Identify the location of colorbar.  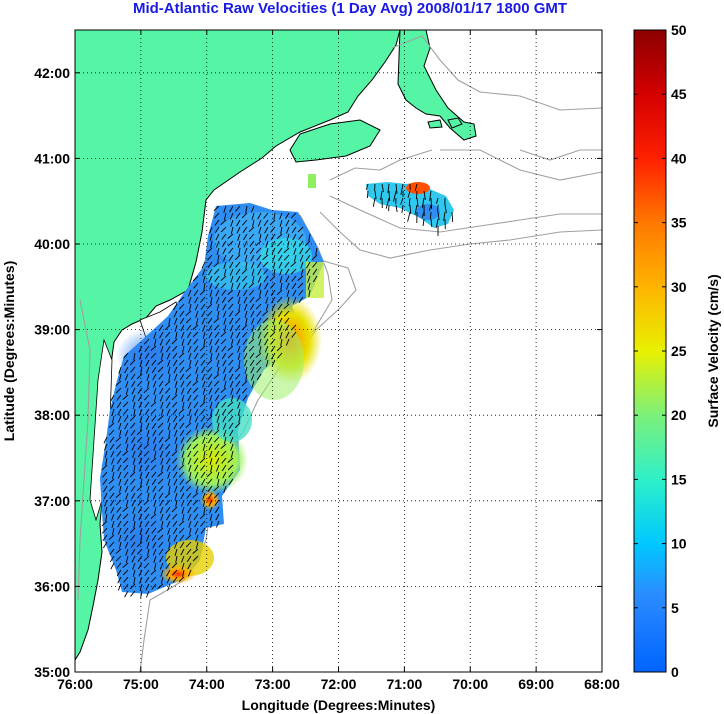
(650, 351).